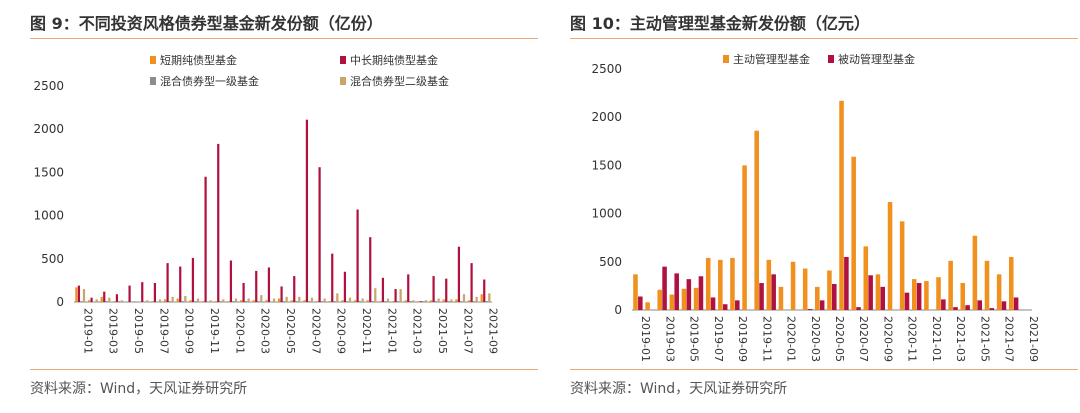  Describe the element at coordinates (366, 331) in the screenshot. I see `left-x-tick-label: 2020-11` at that location.